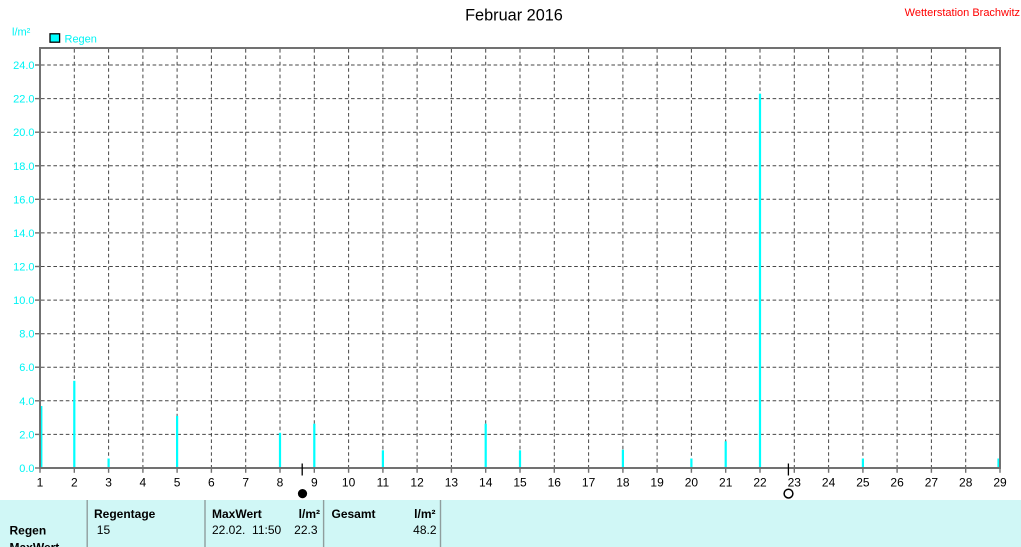 This screenshot has height=547, width=1021. What do you see at coordinates (795, 483) in the screenshot?
I see `svg-text: 23` at bounding box center [795, 483].